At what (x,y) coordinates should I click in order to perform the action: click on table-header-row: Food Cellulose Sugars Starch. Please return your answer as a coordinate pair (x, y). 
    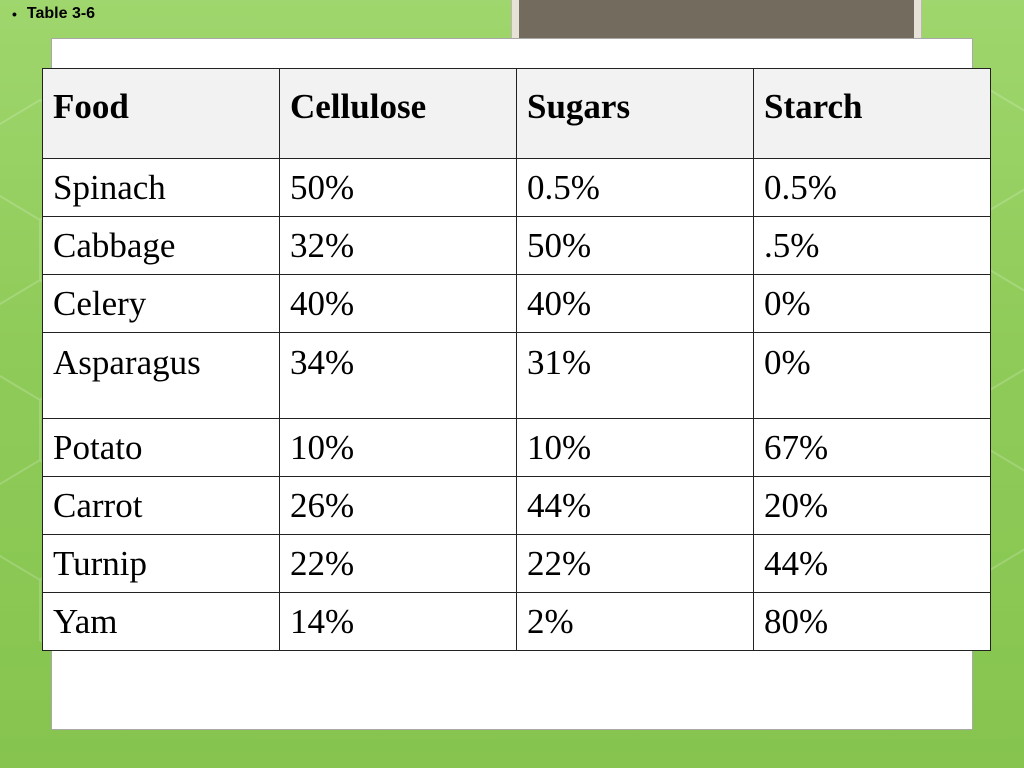
    Looking at the image, I should click on (516, 113).